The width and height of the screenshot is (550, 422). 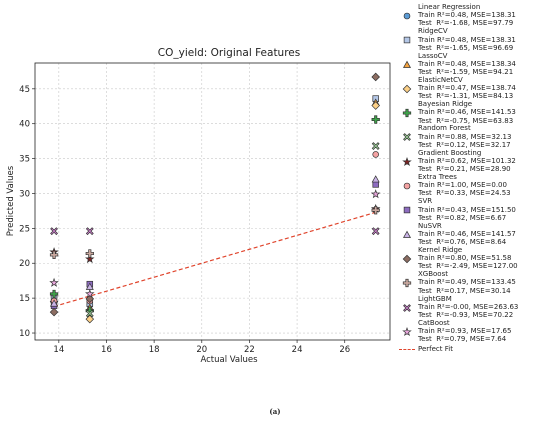 I want to click on linear-regression-legend-marker, so click(x=407, y=16).